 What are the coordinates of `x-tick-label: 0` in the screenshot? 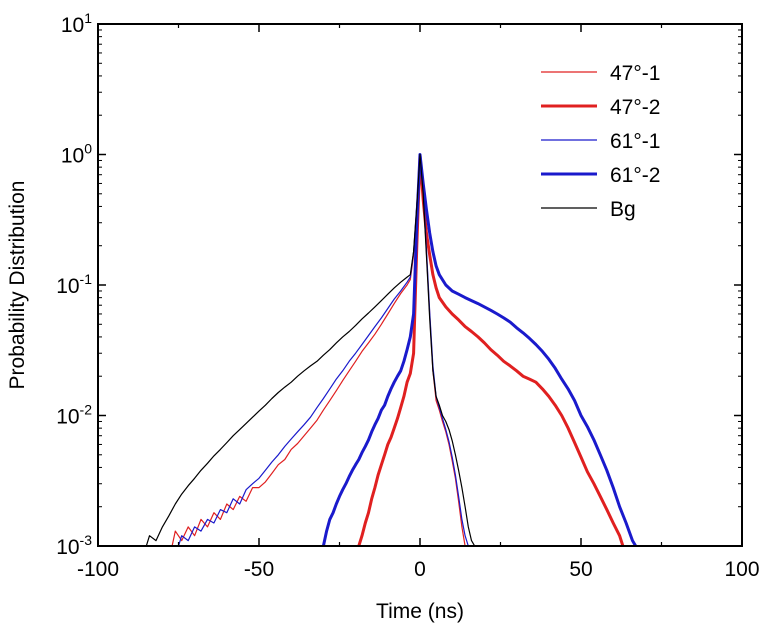 It's located at (420, 569).